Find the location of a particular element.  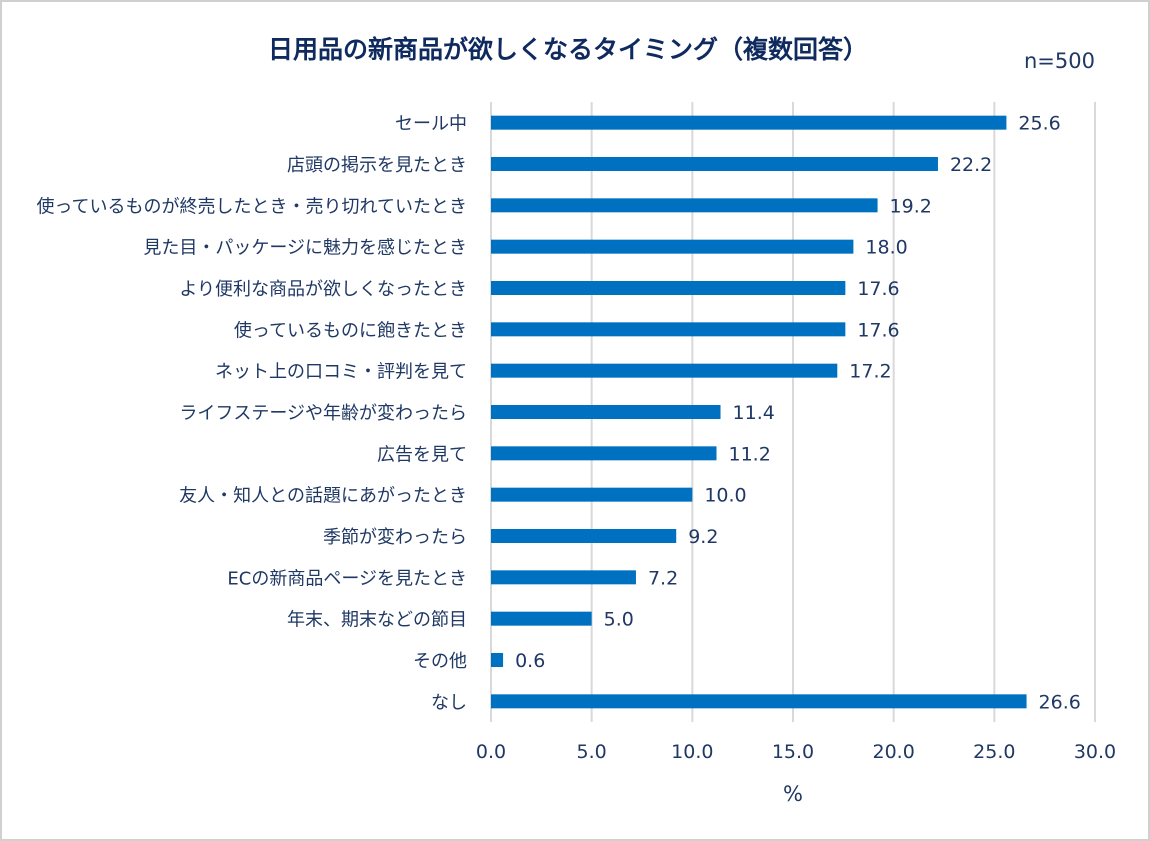

x-tick-label: 0.0 is located at coordinates (491, 752).